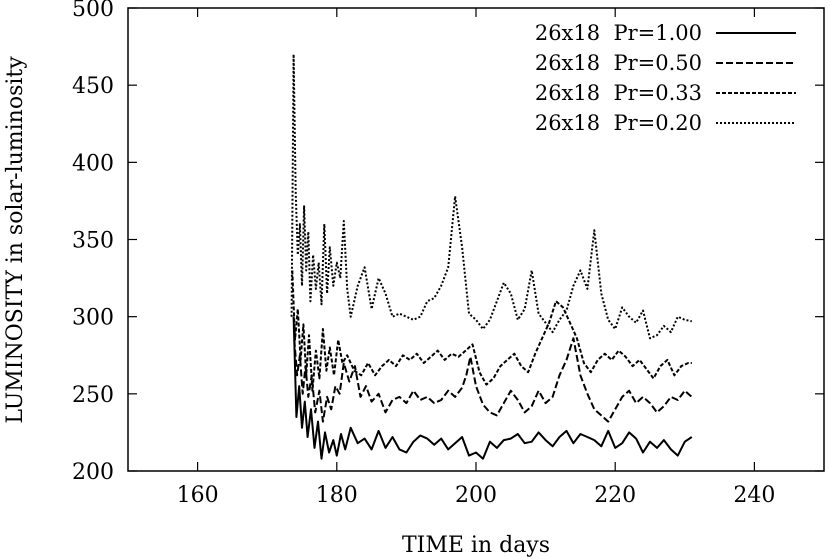 The width and height of the screenshot is (830, 559). I want to click on y-tick-label: 350, so click(93, 241).